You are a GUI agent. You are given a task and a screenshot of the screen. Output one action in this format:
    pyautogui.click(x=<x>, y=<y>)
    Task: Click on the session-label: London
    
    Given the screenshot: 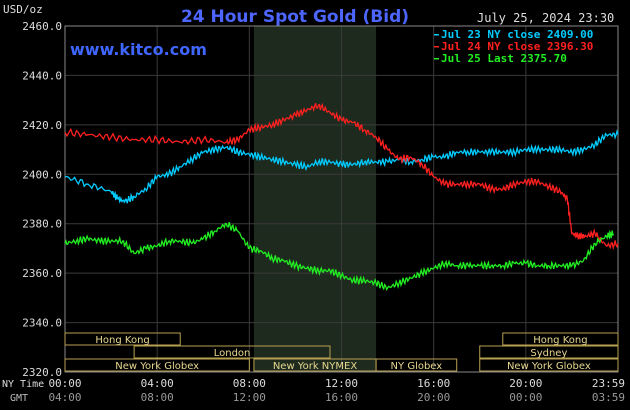 What is the action you would take?
    pyautogui.click(x=232, y=353)
    